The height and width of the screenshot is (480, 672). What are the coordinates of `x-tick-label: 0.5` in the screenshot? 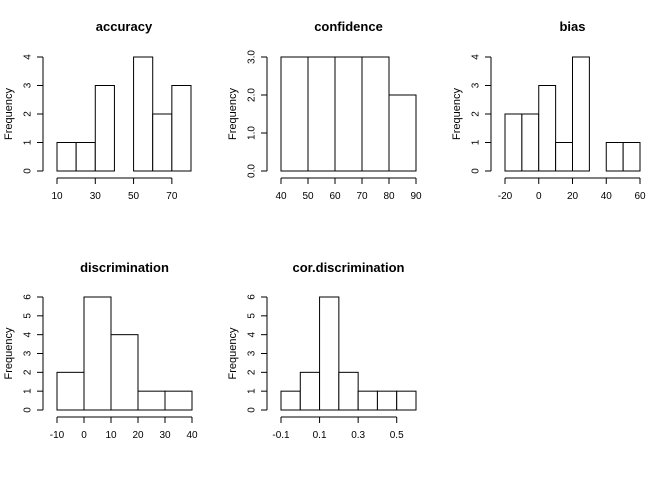 It's located at (397, 435).